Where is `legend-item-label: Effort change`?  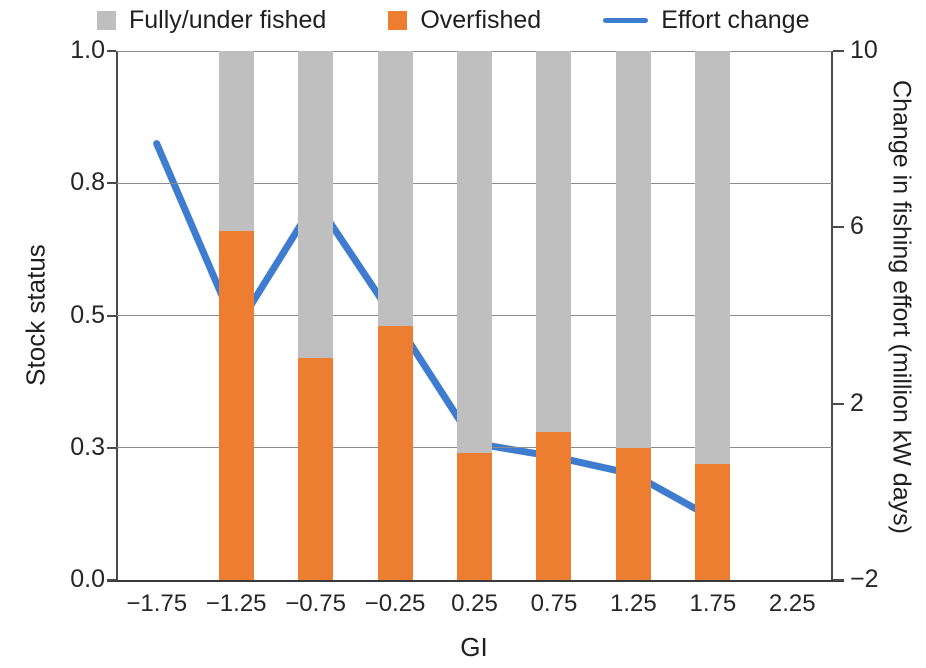 legend-item-label: Effort change is located at coordinates (735, 20).